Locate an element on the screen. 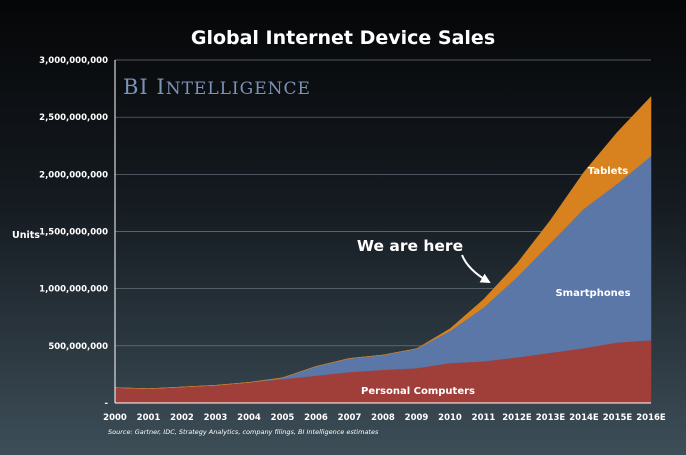 The image size is (686, 455). brand-logo: BI INTELLIGENCE is located at coordinates (217, 87).